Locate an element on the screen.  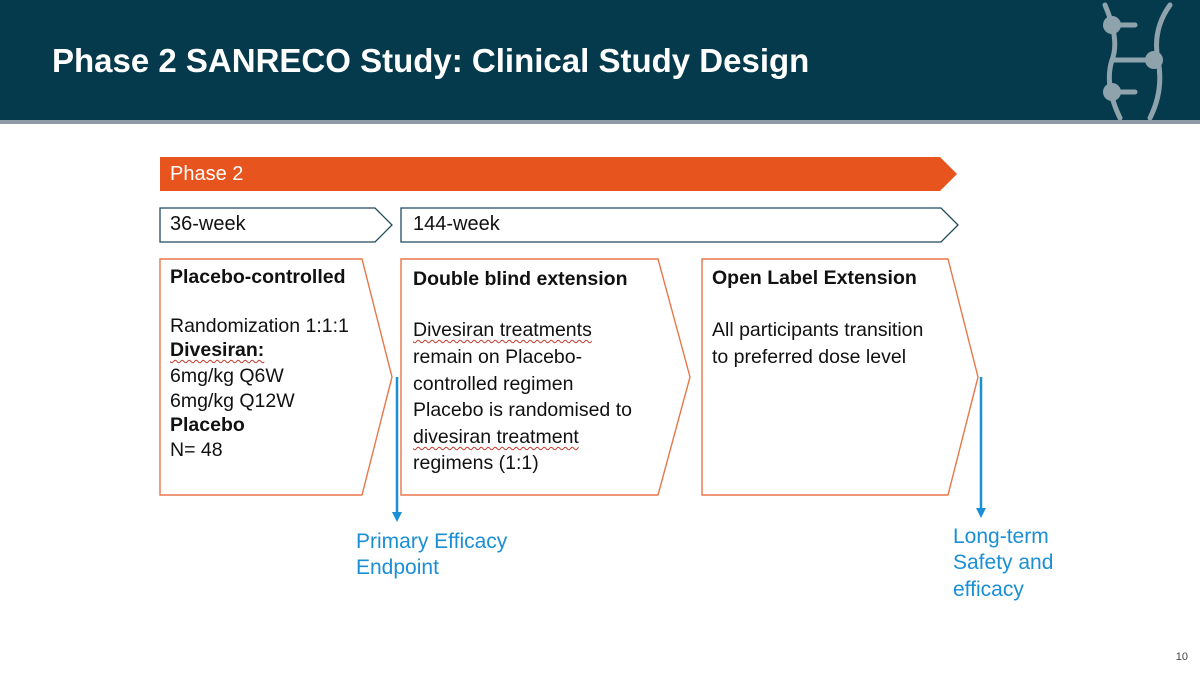
endpoint-line: Long-term is located at coordinates (1001, 536).